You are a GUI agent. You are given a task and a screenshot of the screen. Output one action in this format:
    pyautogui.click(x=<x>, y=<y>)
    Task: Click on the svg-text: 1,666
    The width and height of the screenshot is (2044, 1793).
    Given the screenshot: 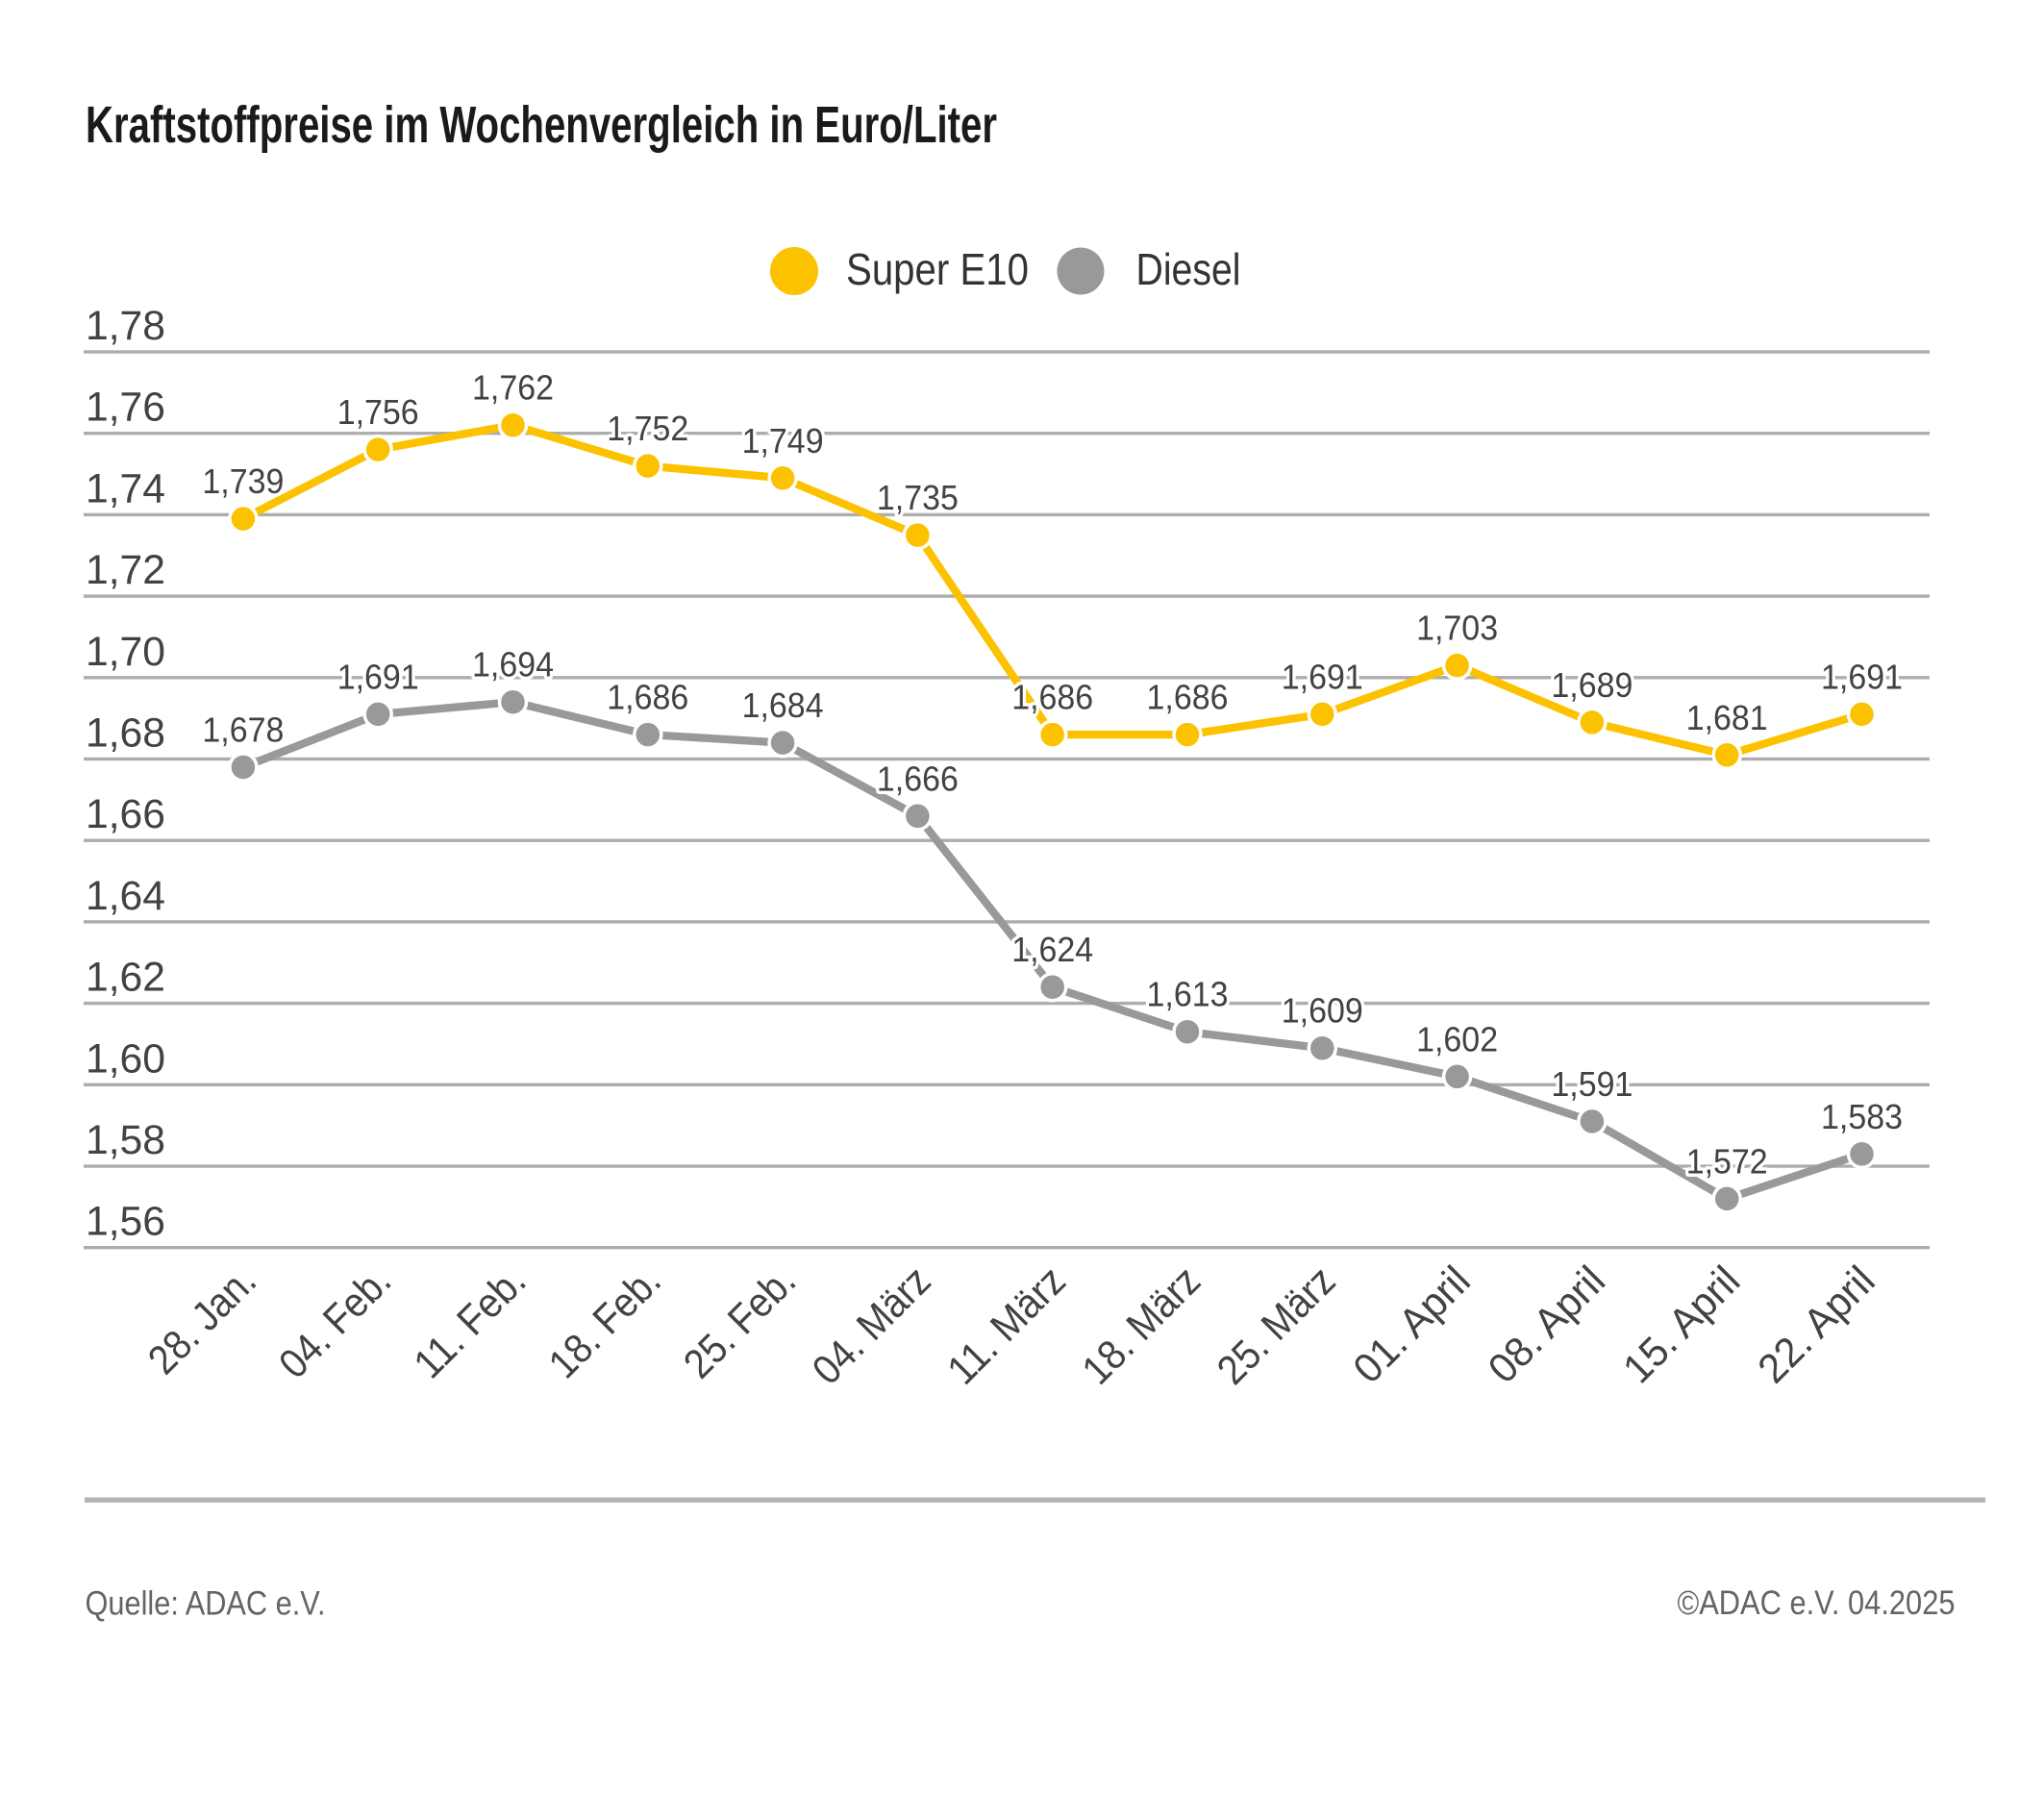 What is the action you would take?
    pyautogui.click(x=918, y=778)
    